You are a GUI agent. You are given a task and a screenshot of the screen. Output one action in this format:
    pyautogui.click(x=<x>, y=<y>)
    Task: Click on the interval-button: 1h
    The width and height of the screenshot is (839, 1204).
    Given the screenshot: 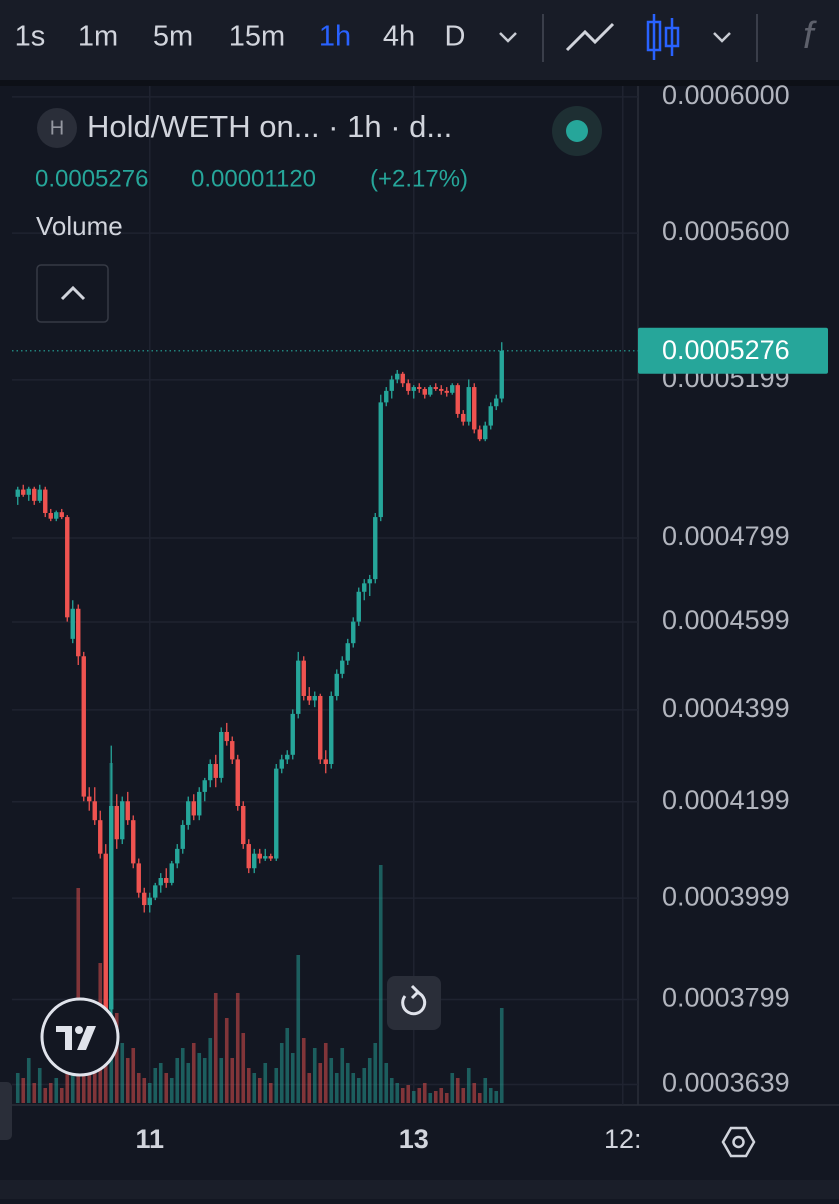 What is the action you would take?
    pyautogui.click(x=335, y=37)
    